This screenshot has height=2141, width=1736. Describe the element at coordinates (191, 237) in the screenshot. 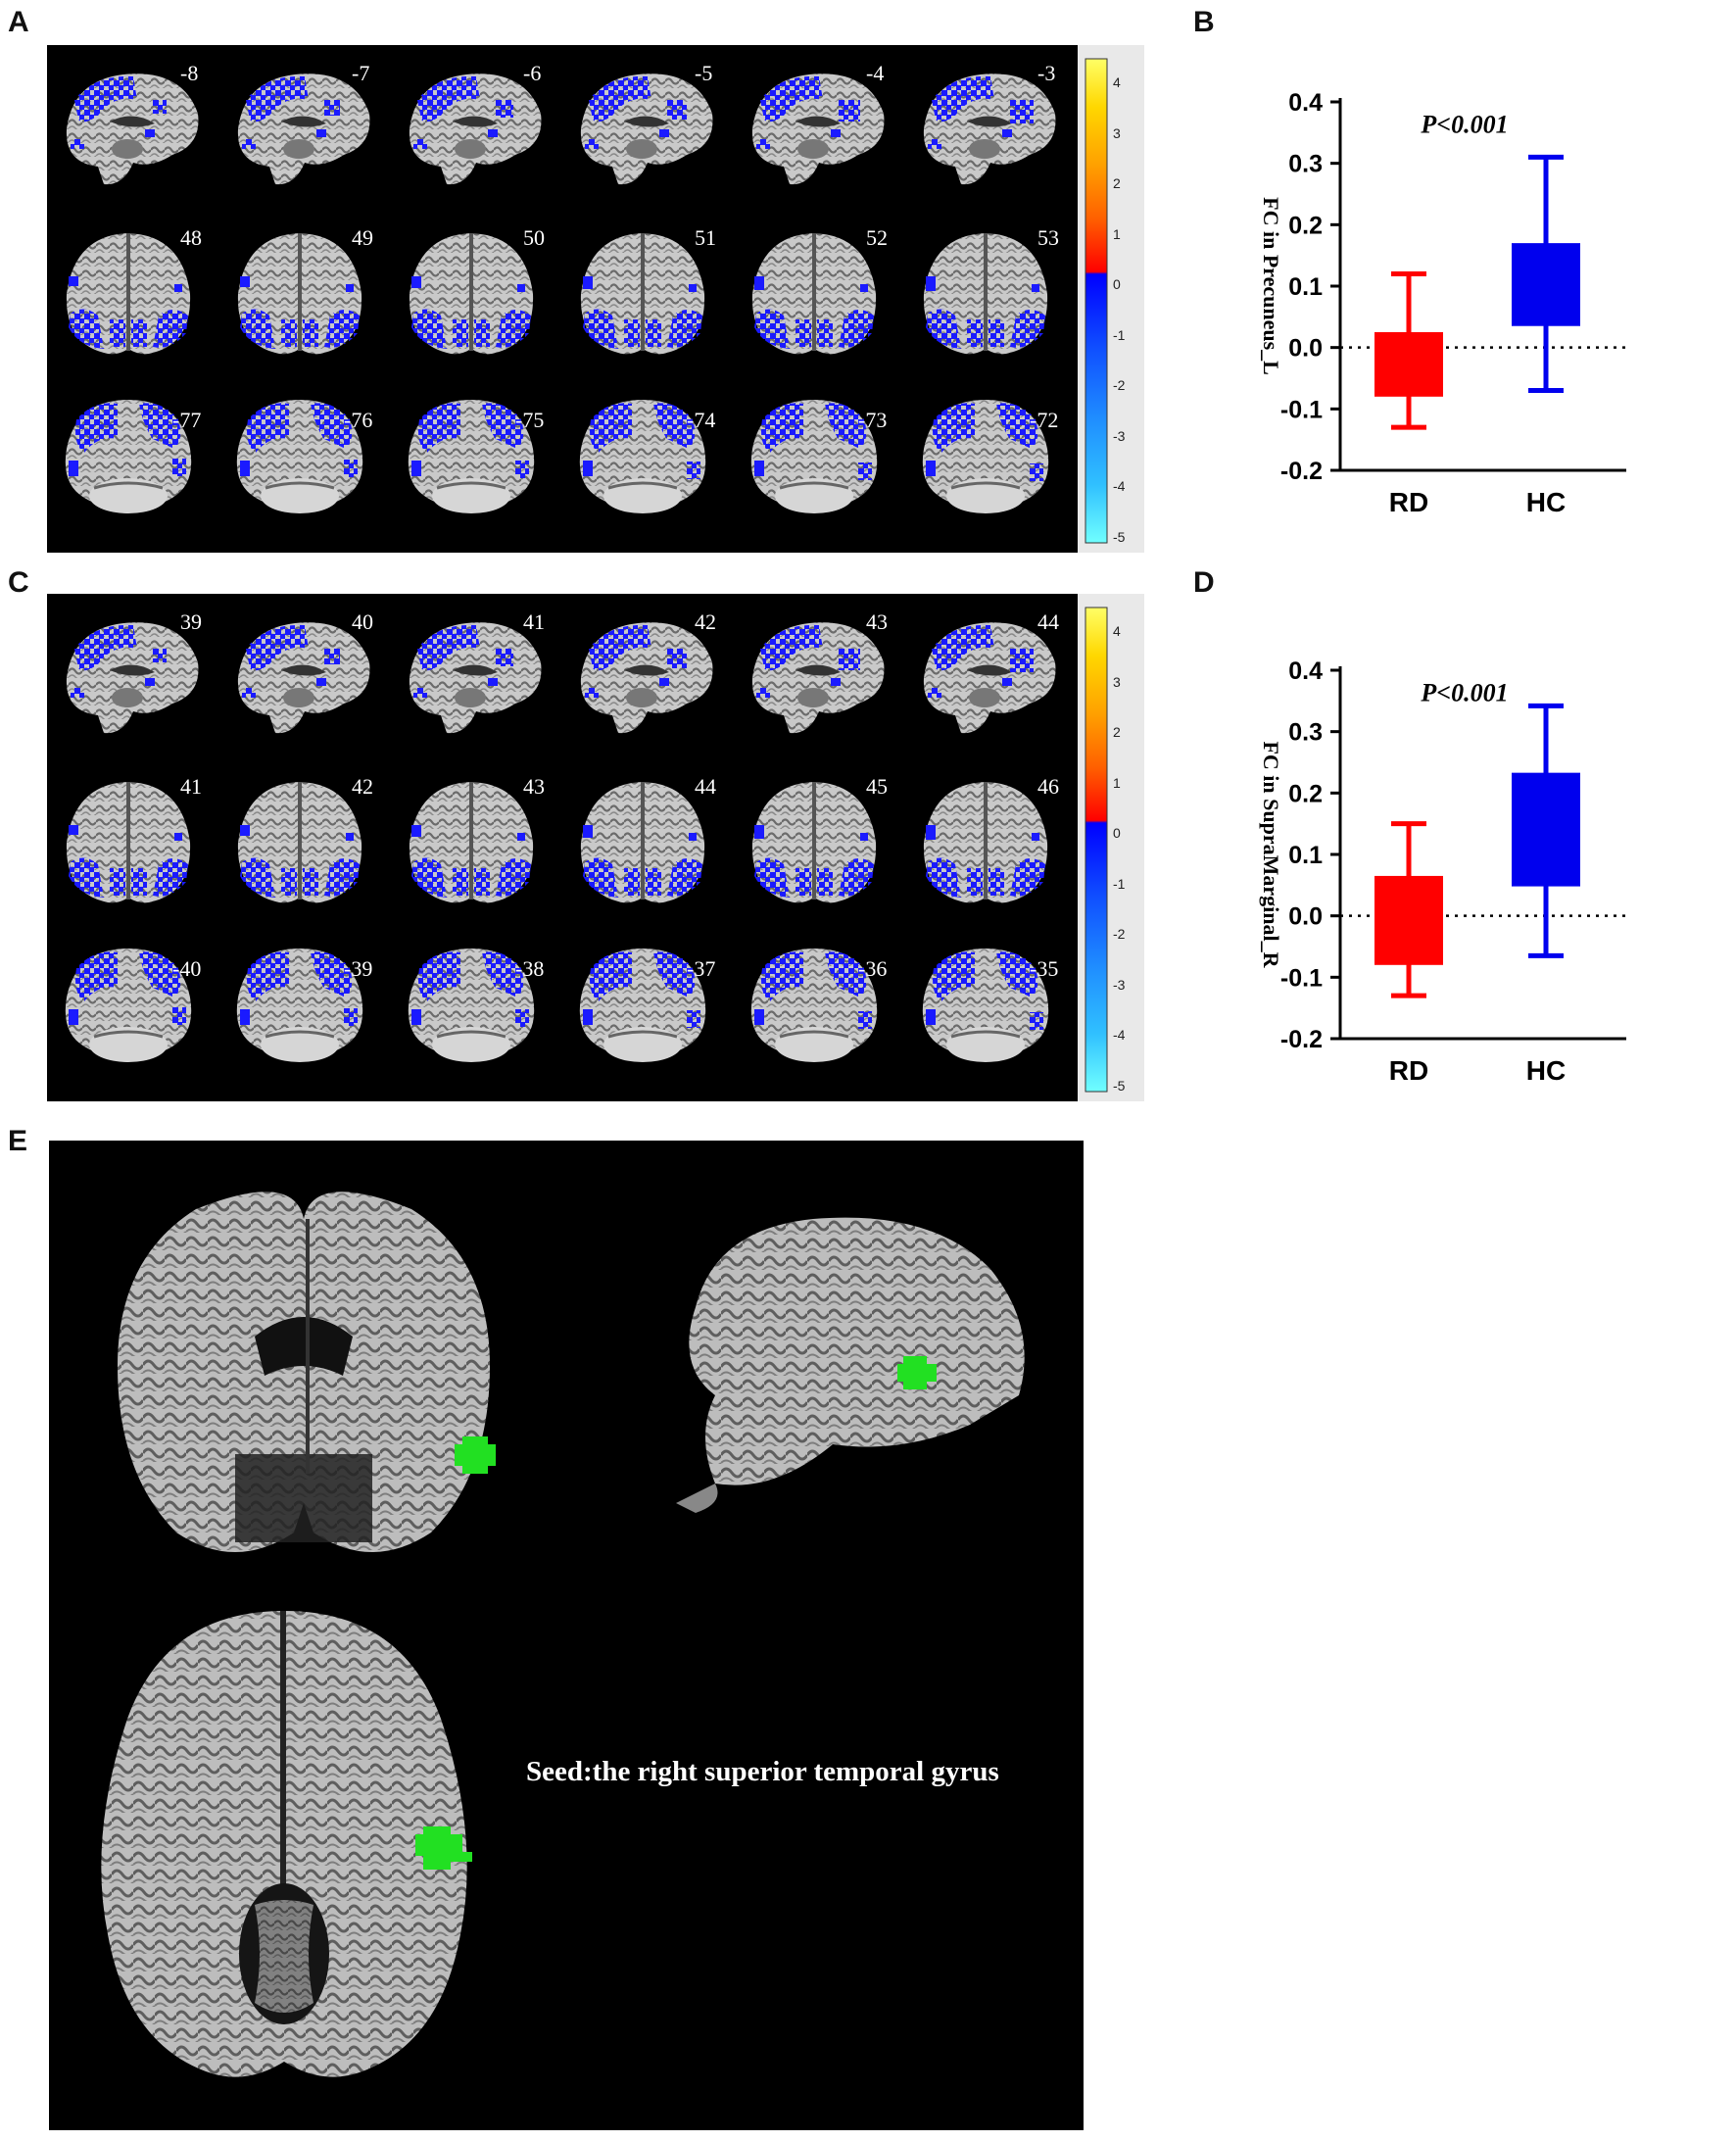

I see `panel-a-slice-coordinate: 48` at that location.